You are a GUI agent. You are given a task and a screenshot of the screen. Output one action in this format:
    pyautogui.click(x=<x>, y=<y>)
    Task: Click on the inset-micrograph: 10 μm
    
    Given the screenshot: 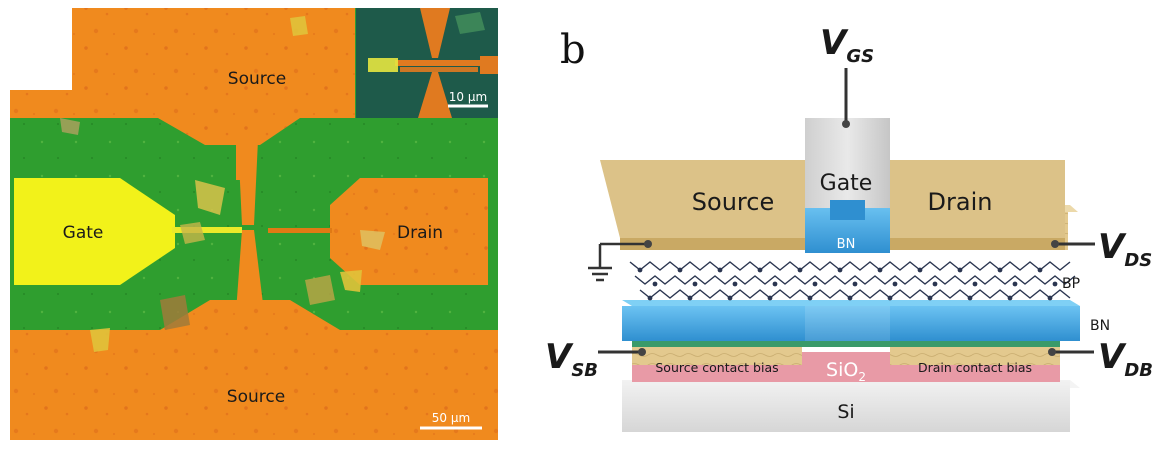 What is the action you would take?
    pyautogui.click(x=427, y=63)
    